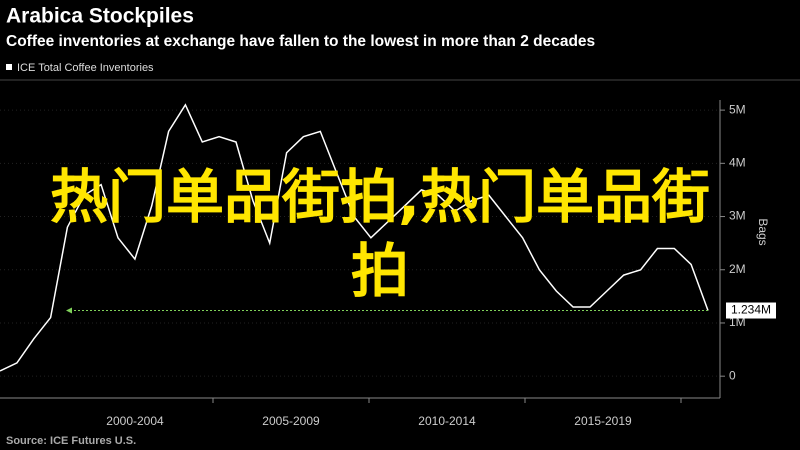 This screenshot has height=450, width=800. Describe the element at coordinates (737, 269) in the screenshot. I see `y-tick-label: 2M` at that location.